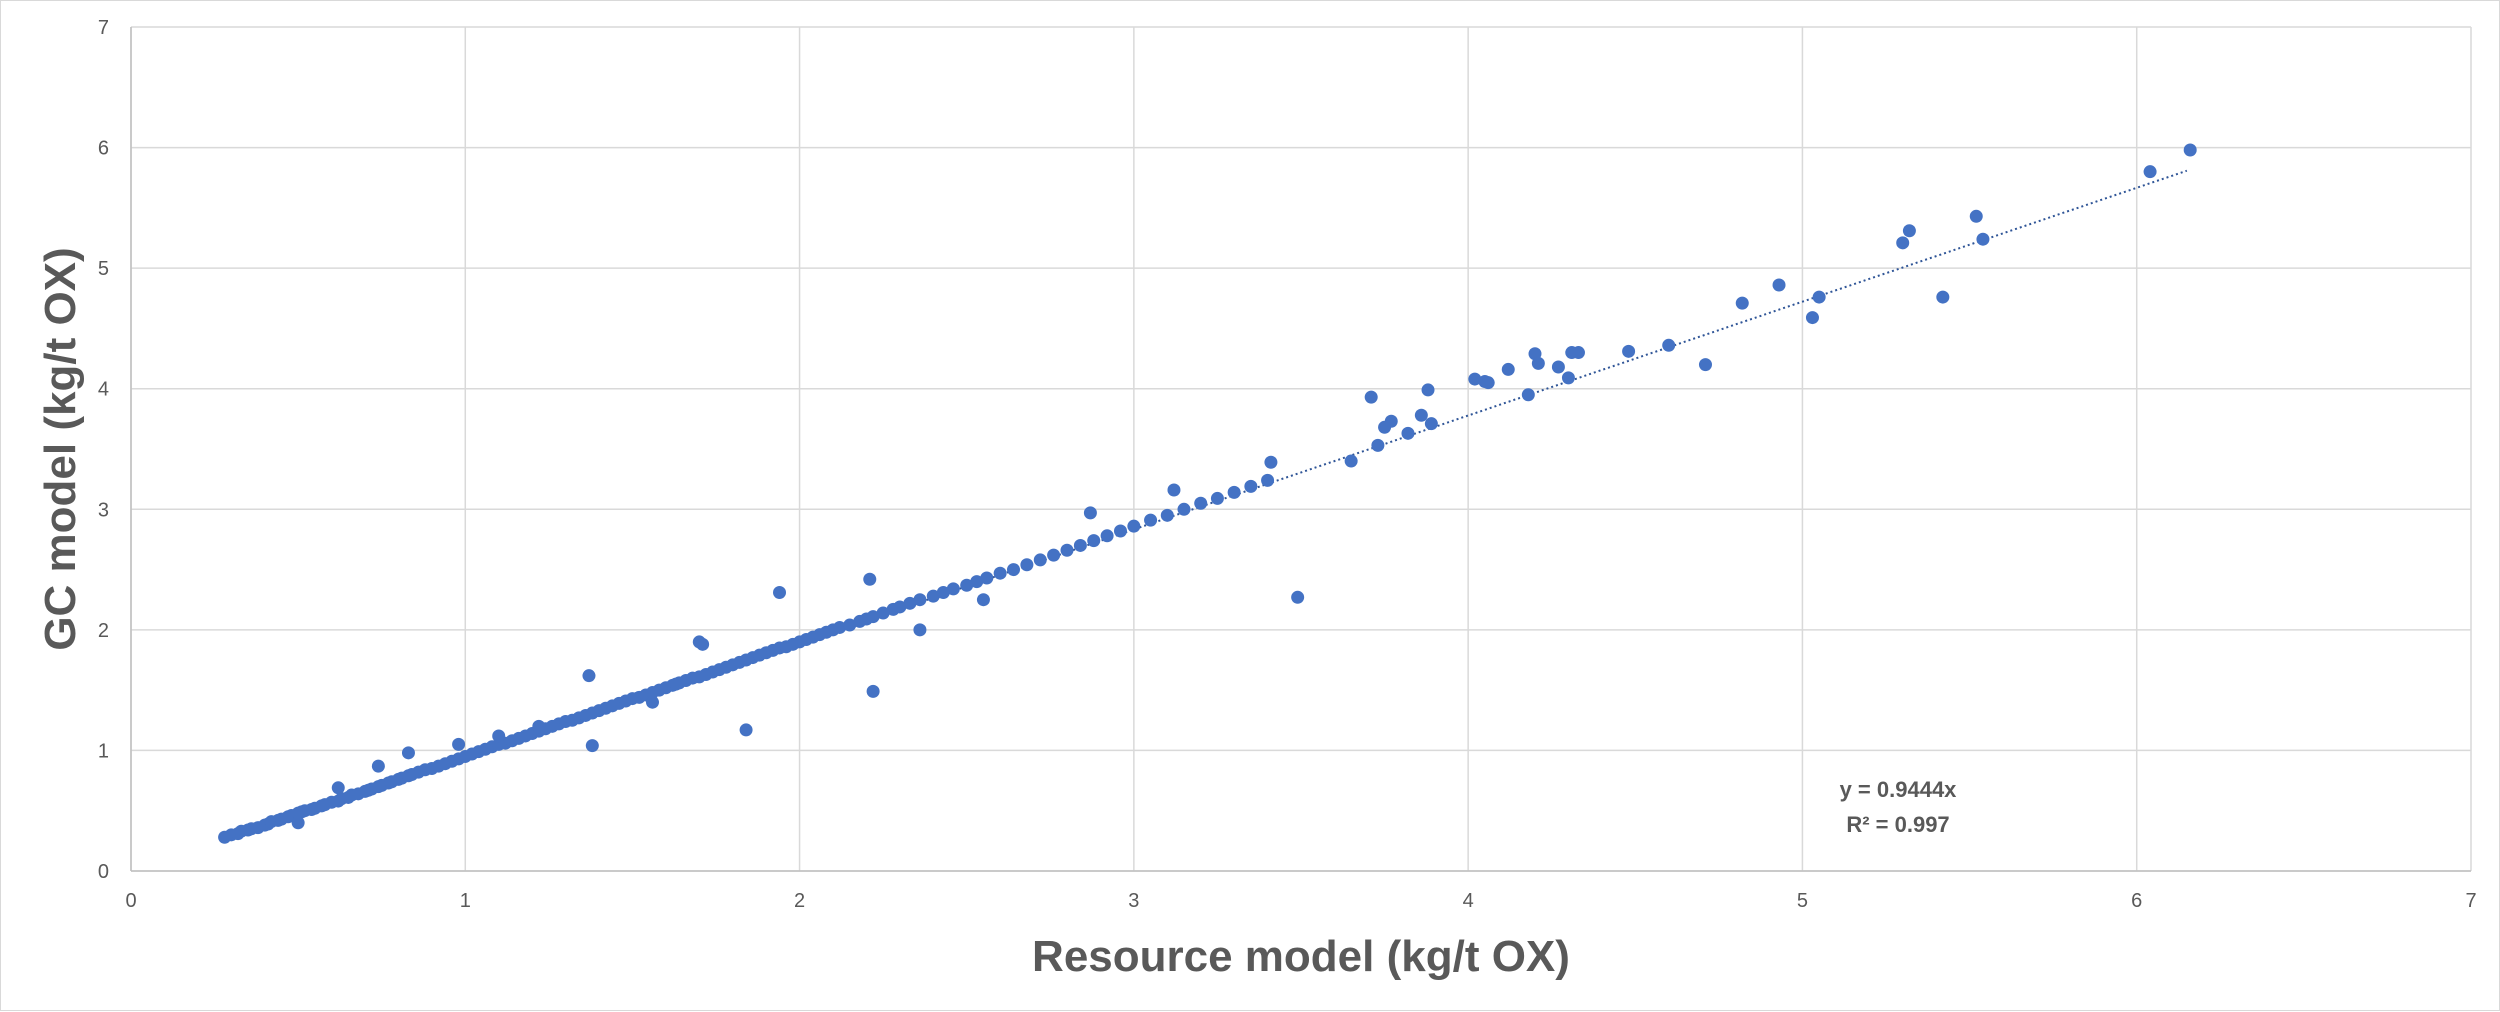  What do you see at coordinates (103, 631) in the screenshot?
I see `y-tick-label: 2` at bounding box center [103, 631].